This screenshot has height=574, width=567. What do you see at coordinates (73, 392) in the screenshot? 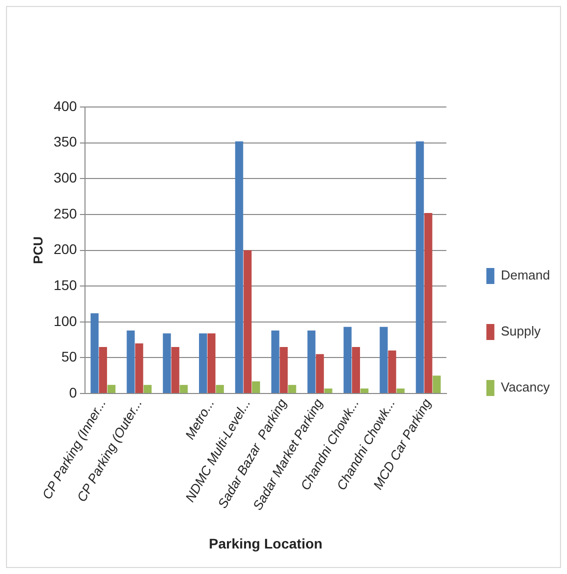
I see `y-tick-label: 0` at bounding box center [73, 392].